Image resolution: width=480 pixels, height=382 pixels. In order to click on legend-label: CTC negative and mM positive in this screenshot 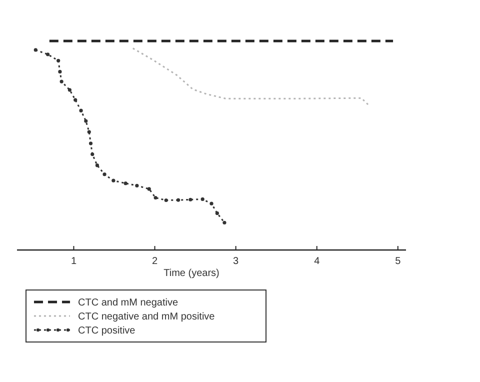, I will do `click(147, 317)`.